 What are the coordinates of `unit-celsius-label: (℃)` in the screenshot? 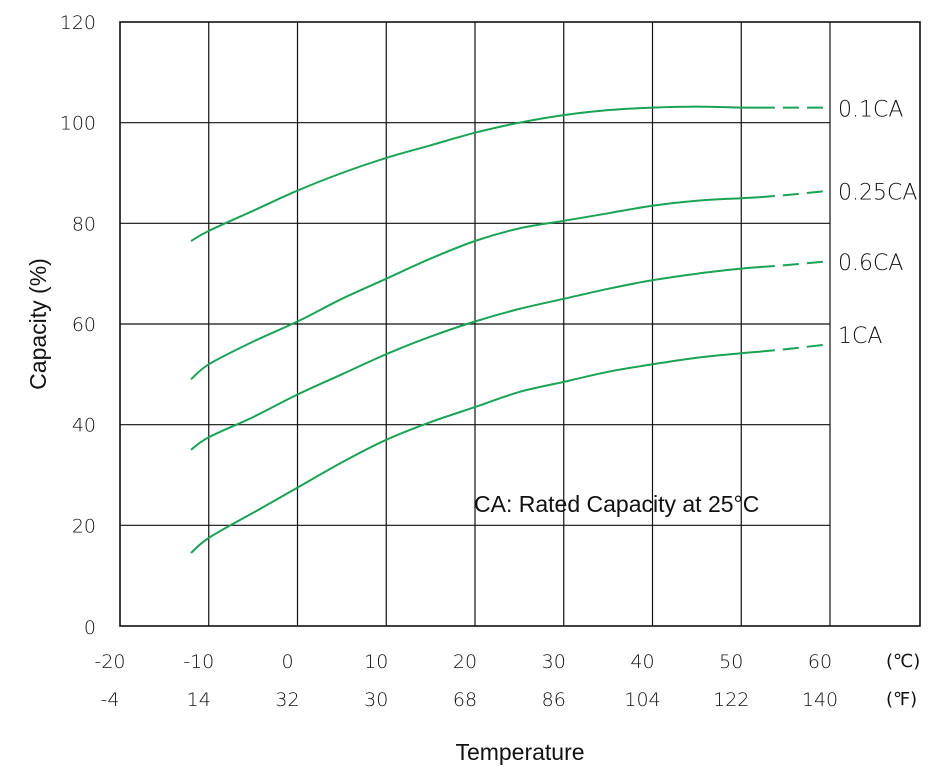 It's located at (903, 661).